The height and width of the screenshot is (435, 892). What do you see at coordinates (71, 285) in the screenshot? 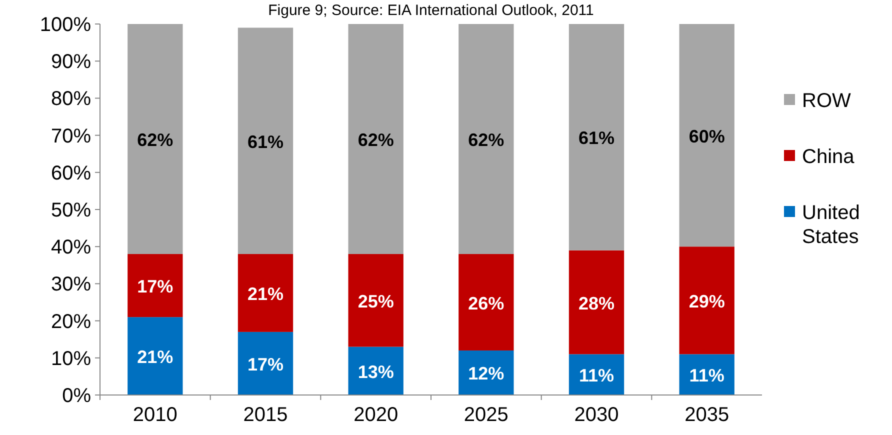
I see `y-tick-label: 30%` at bounding box center [71, 285].